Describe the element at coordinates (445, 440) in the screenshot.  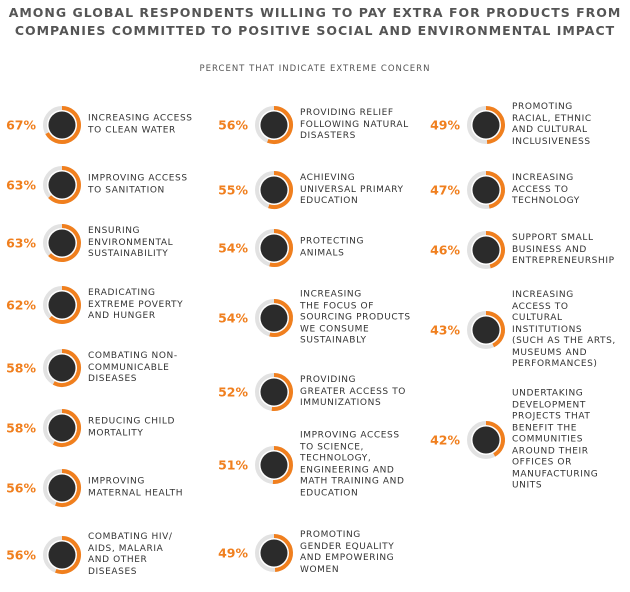
I see `percent-label: 42%` at that location.